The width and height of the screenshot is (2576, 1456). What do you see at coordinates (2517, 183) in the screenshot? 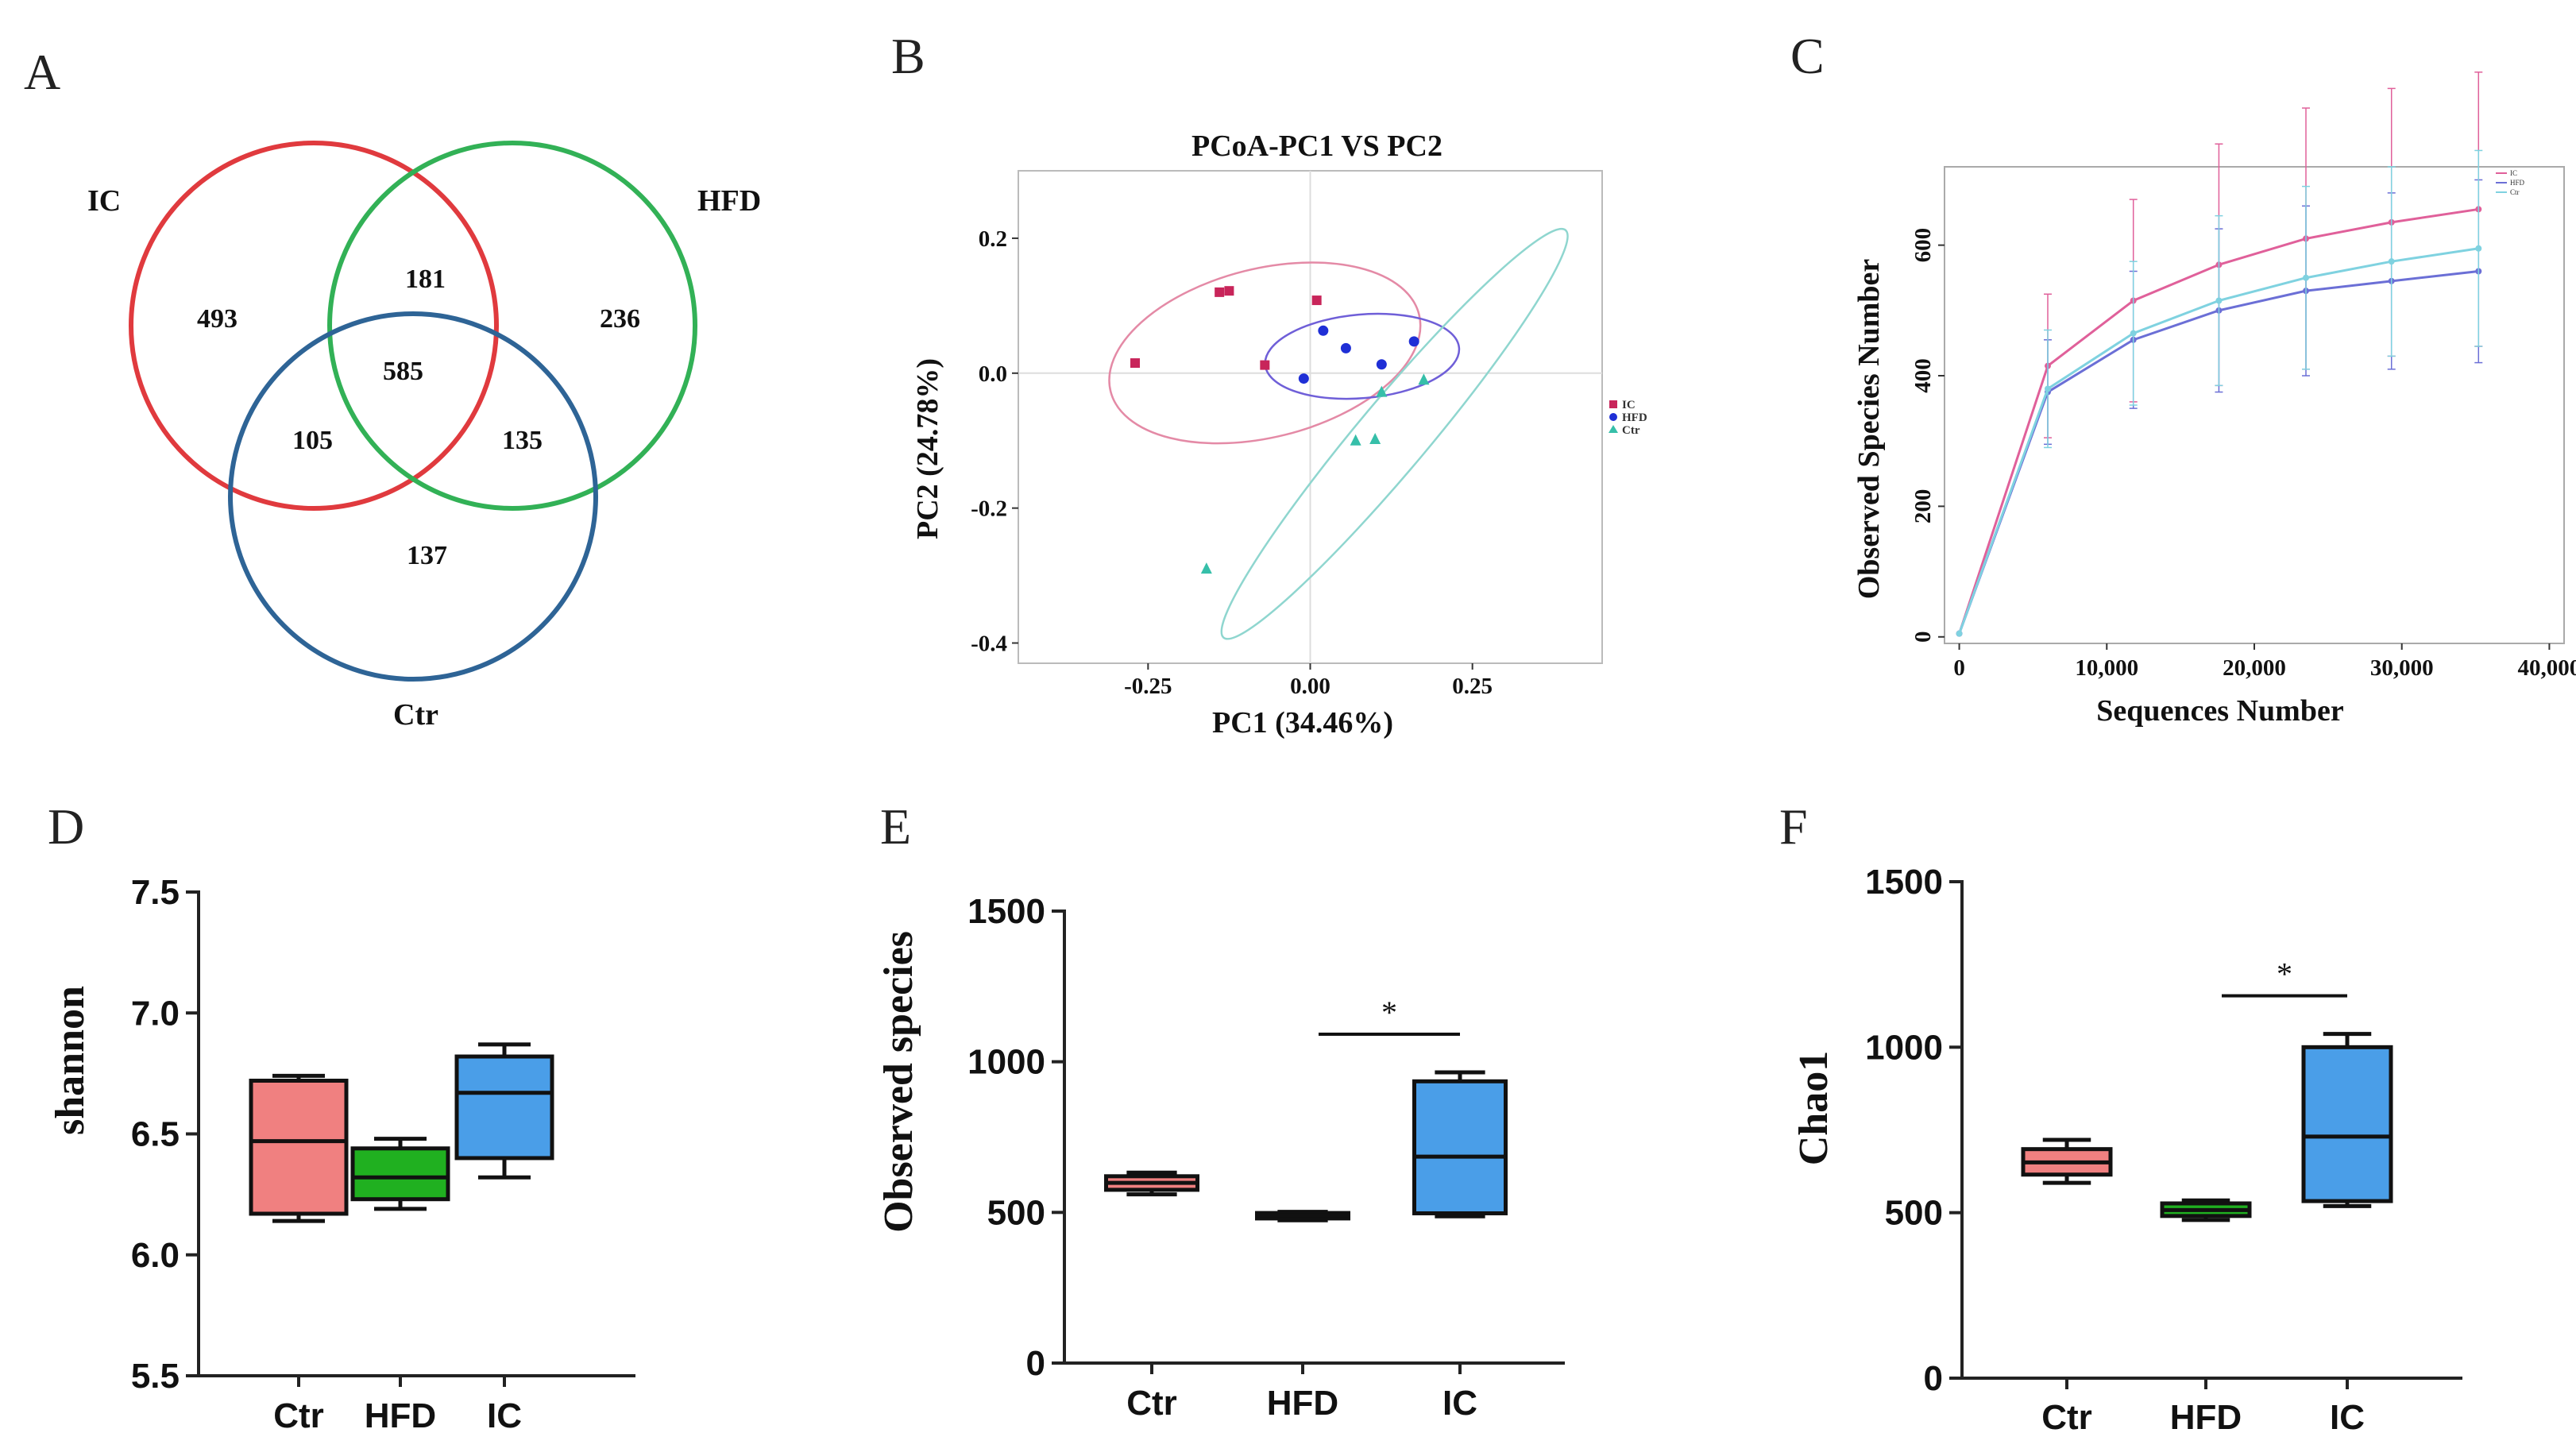
I see `rarefaction-legend-hfd: HFD` at bounding box center [2517, 183].